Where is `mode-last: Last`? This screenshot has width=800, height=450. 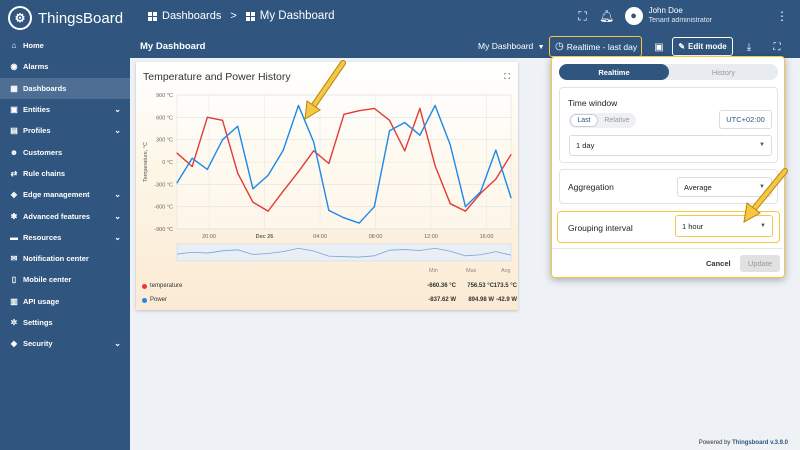
mode-last: Last is located at coordinates (584, 120).